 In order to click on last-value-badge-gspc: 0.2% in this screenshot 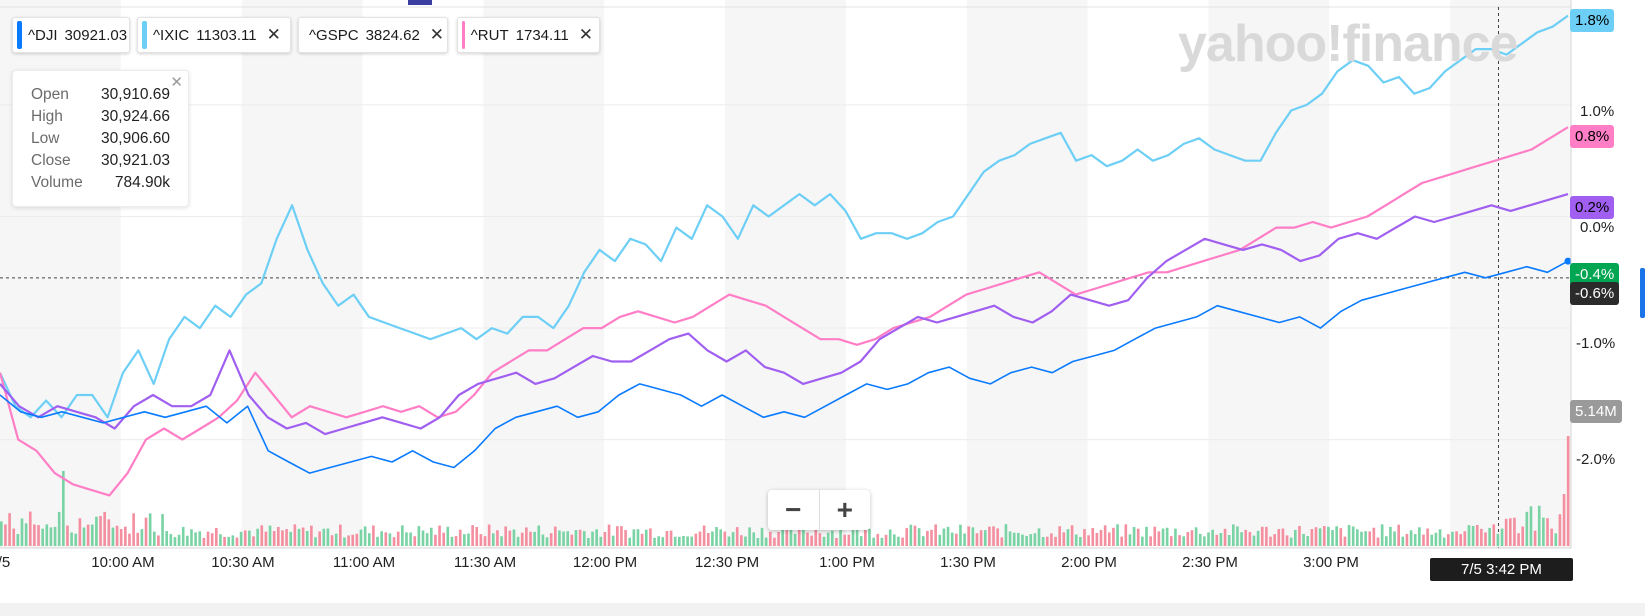, I will do `click(1592, 207)`.